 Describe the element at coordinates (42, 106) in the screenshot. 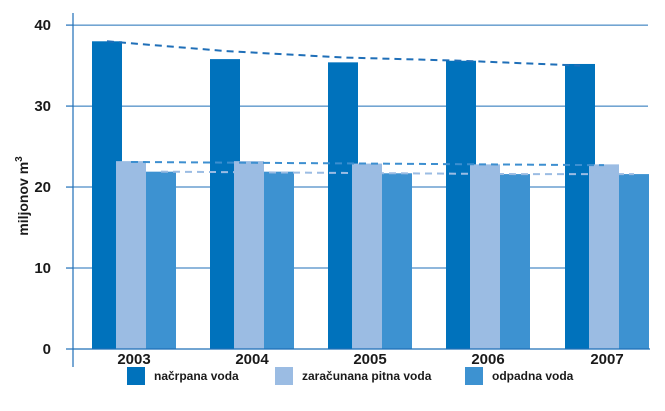

I see `y-tick-label-30: 30` at that location.